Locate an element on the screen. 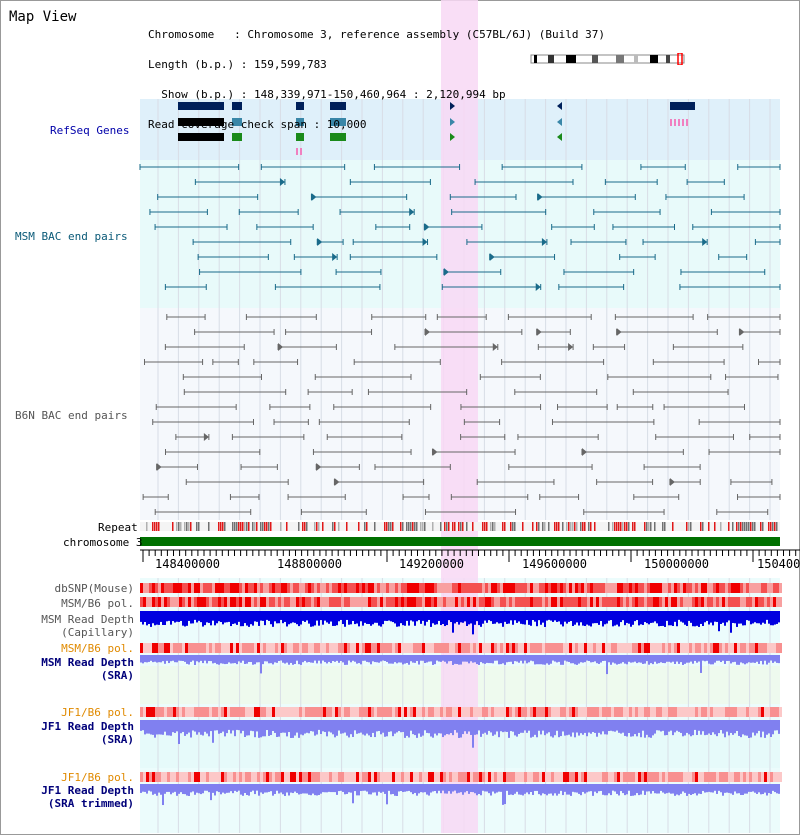  track-label-msm-depth-sra: MSM Read Depth is located at coordinates (87, 662).